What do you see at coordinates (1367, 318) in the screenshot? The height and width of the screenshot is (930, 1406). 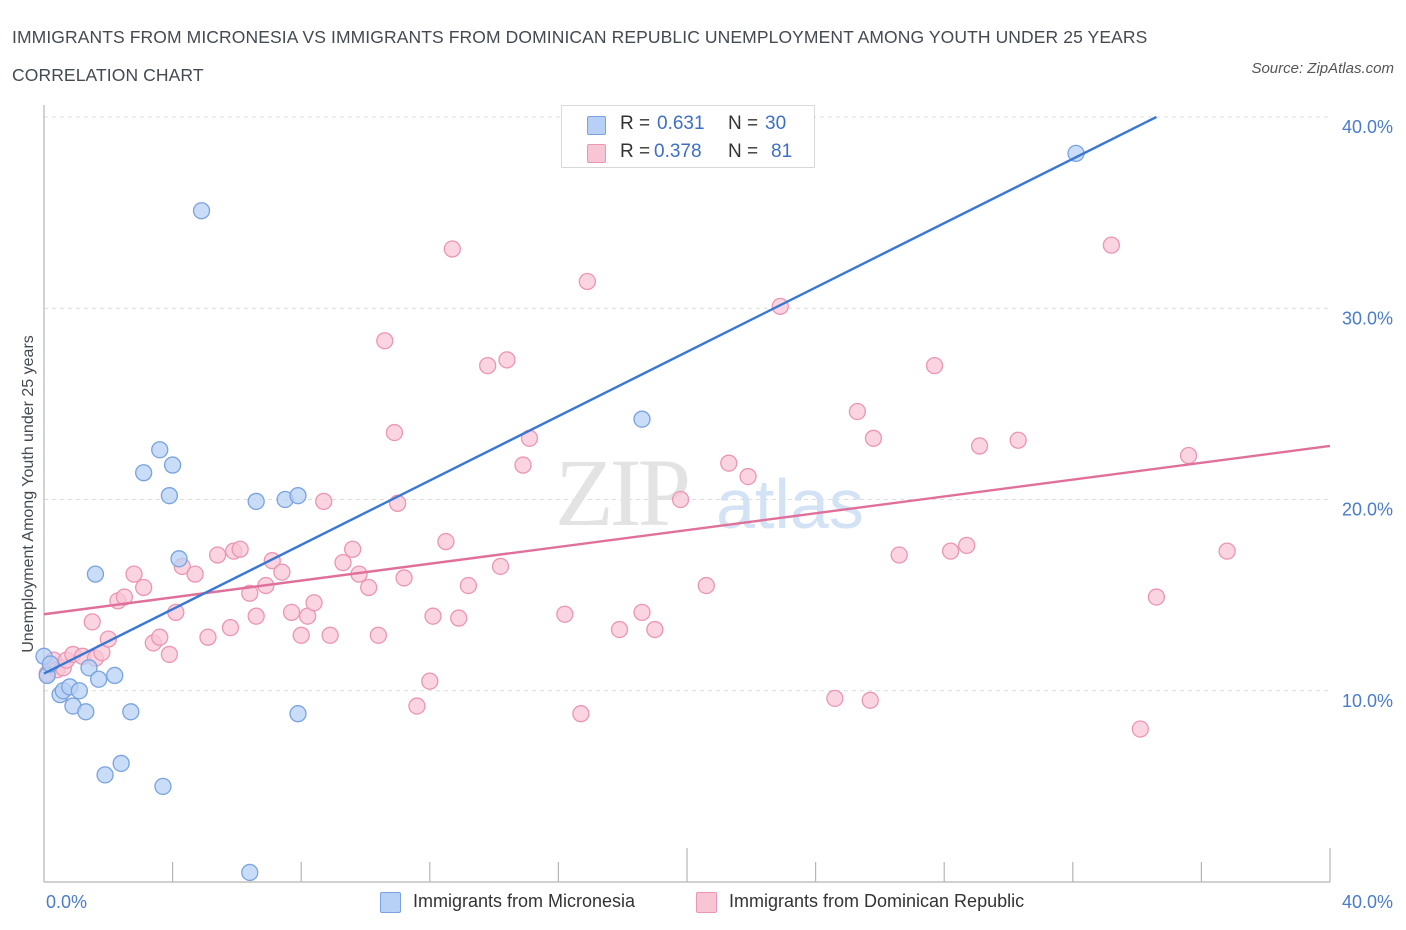 I see `y-tick-label: 30.0%` at bounding box center [1367, 318].